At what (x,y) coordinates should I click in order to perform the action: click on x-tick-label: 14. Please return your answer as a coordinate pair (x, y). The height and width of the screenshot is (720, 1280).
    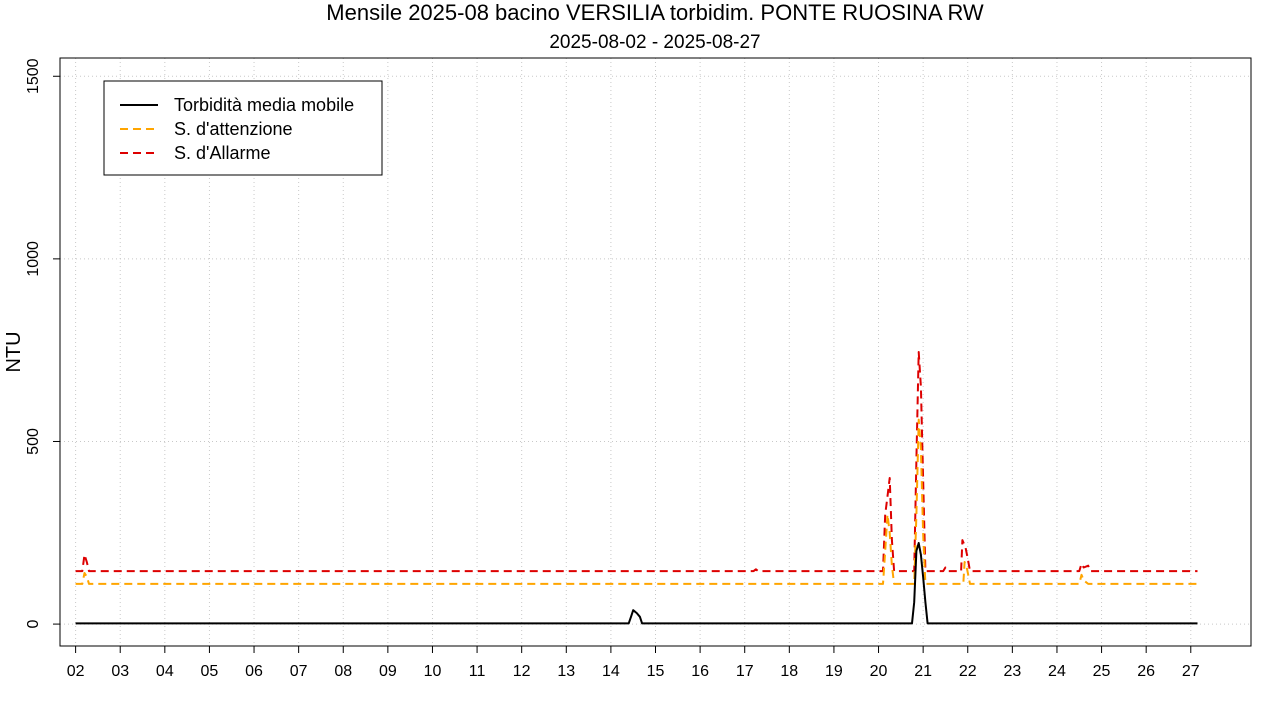
    Looking at the image, I should click on (611, 671).